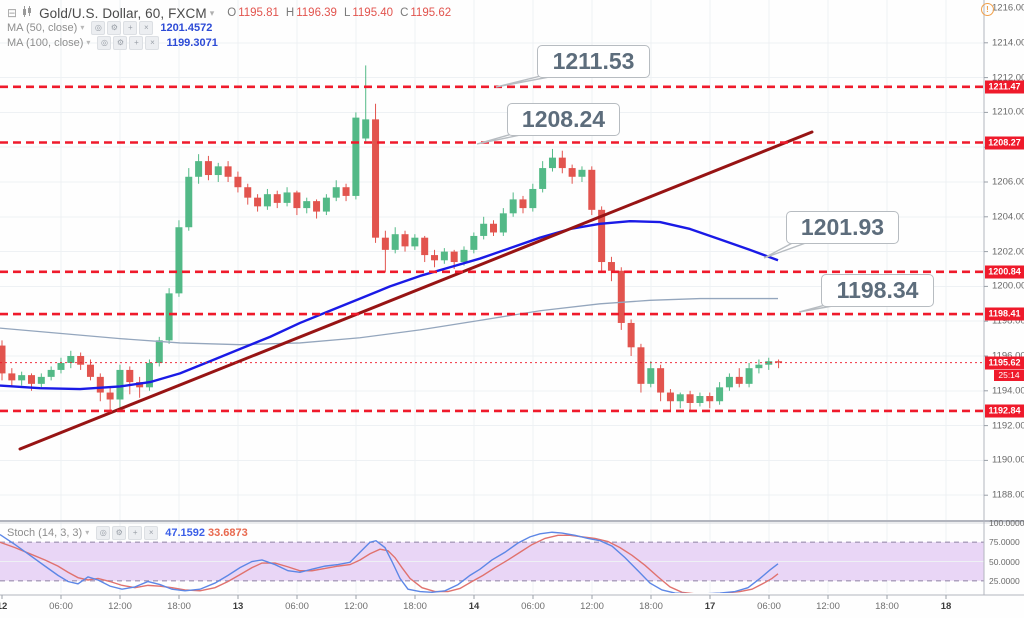  Describe the element at coordinates (389, 562) in the screenshot. I see `stoch-k-line` at that location.